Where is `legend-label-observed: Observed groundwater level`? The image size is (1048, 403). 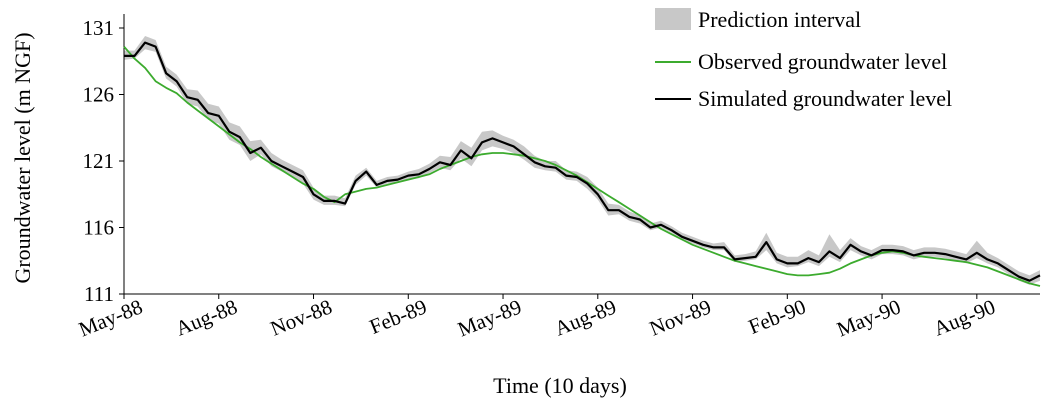 legend-label-observed: Observed groundwater level is located at coordinates (822, 61).